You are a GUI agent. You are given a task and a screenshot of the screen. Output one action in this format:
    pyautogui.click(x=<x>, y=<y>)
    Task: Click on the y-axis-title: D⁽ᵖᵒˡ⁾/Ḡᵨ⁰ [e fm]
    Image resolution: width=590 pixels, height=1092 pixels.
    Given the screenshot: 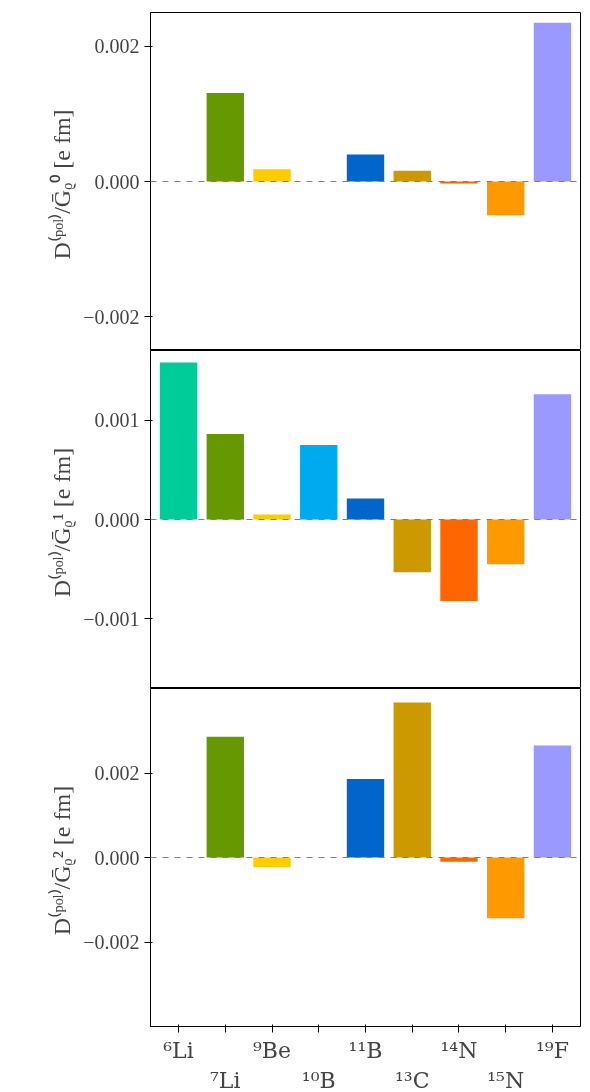 What is the action you would take?
    pyautogui.click(x=62, y=184)
    